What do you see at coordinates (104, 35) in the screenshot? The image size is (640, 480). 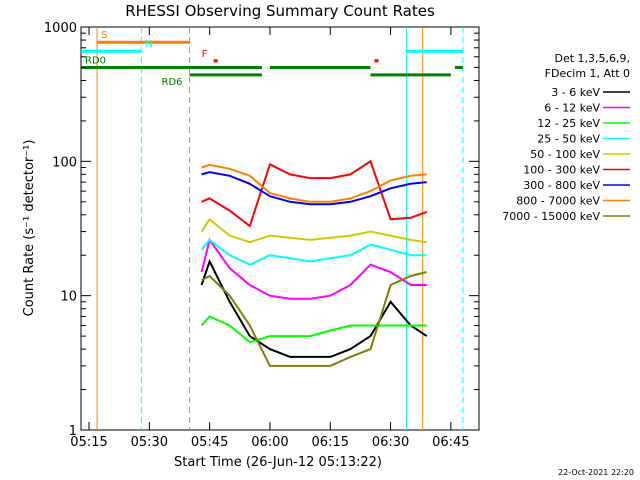 I see `flag-label-s: S` at bounding box center [104, 35].